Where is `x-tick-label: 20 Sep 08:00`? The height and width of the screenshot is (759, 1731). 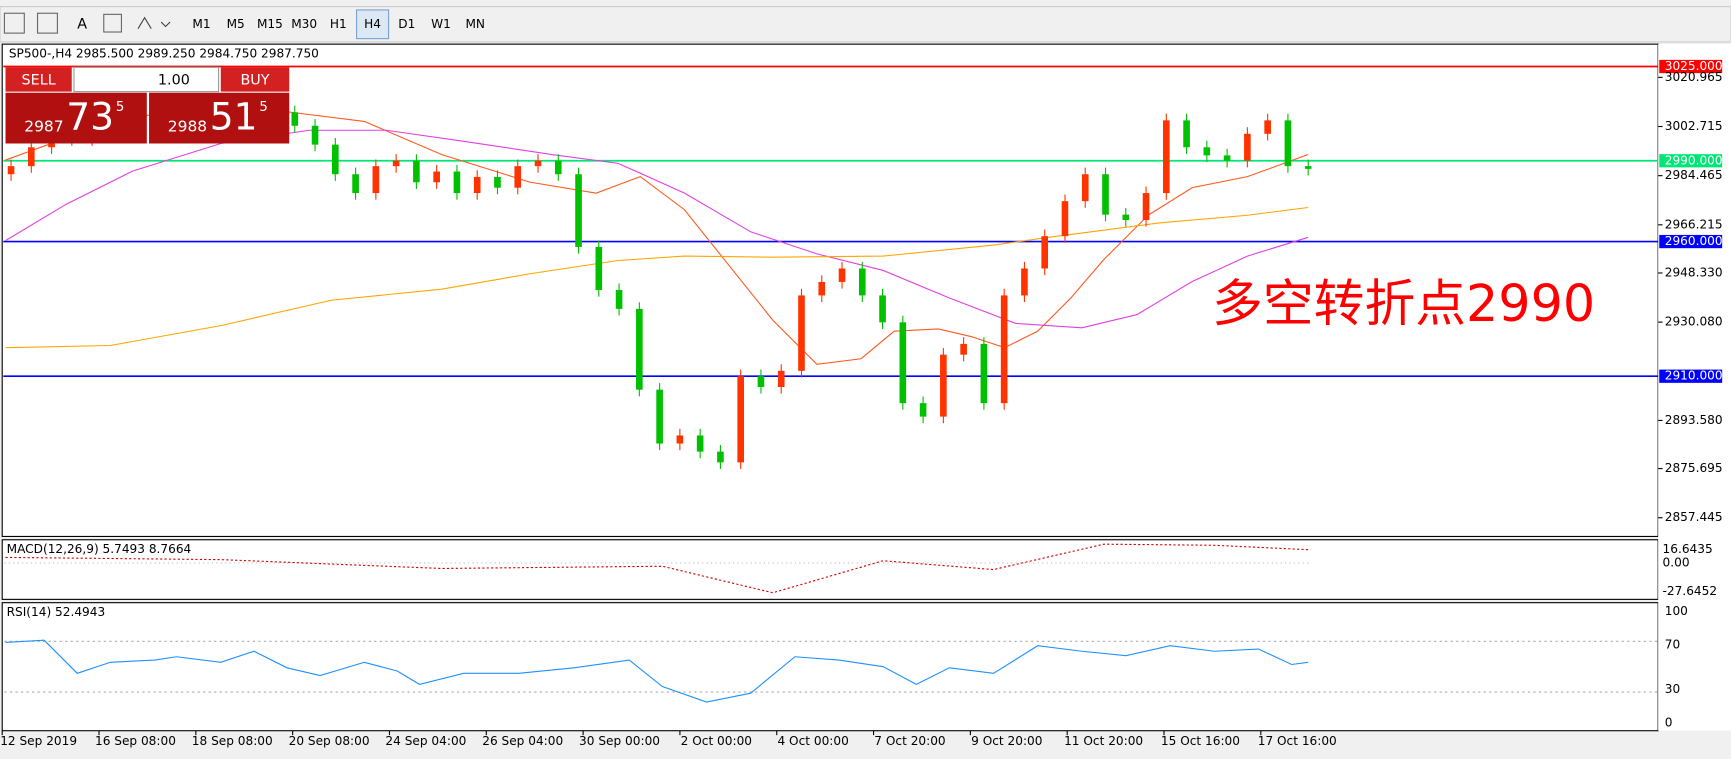
x-tick-label: 20 Sep 08:00 is located at coordinates (329, 741).